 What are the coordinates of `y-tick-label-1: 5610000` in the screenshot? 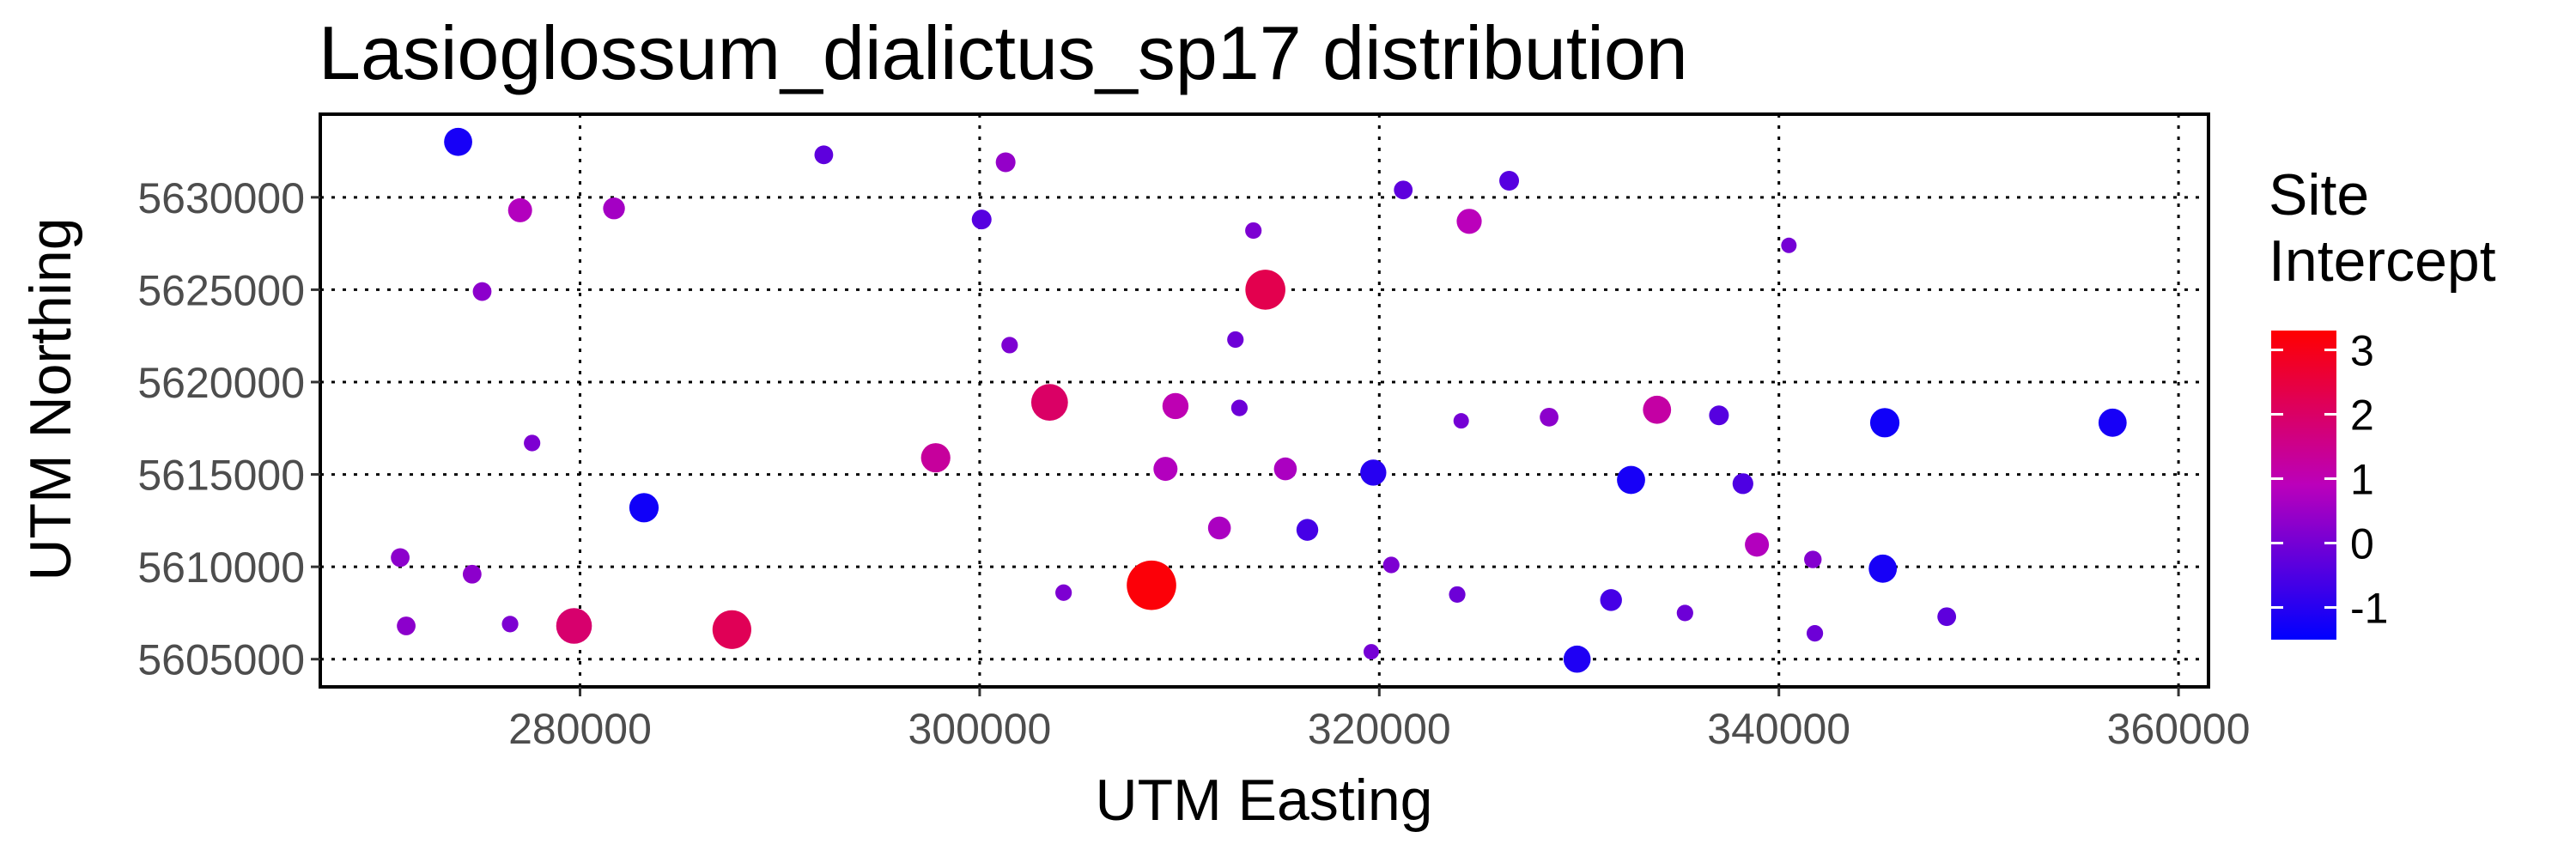 It's located at (221, 567).